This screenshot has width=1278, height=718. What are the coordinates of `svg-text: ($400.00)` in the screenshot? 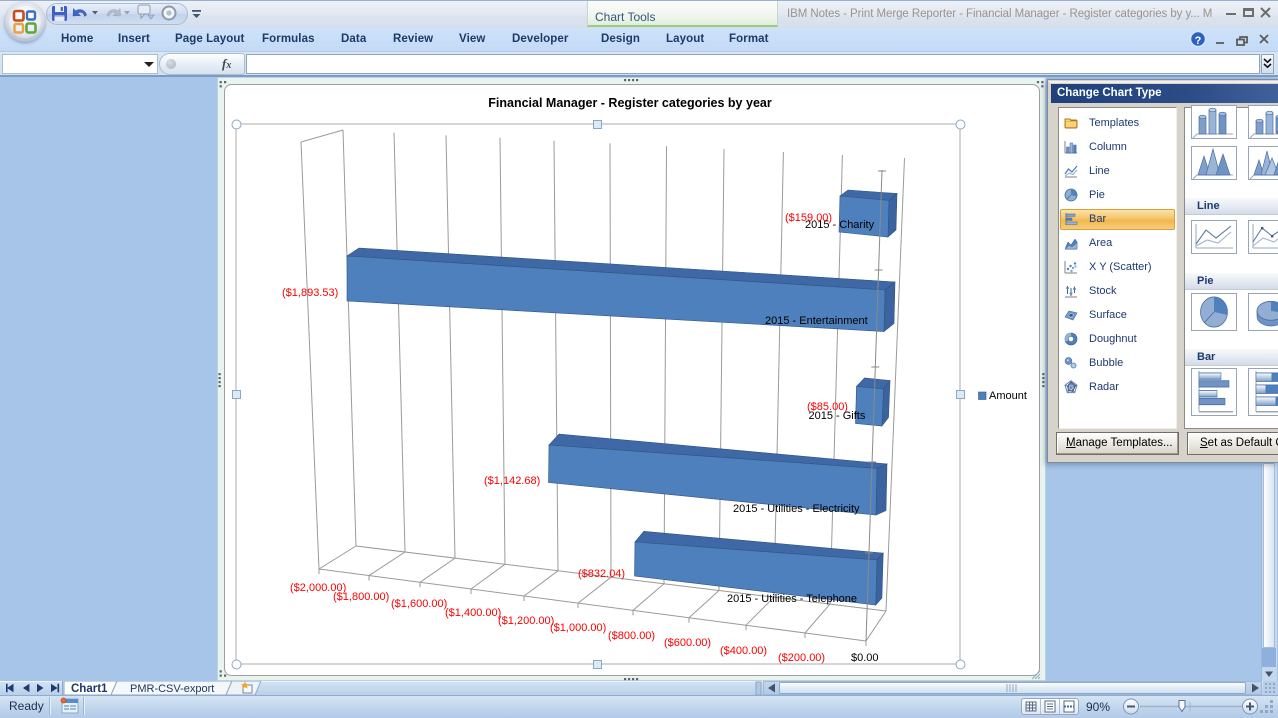 It's located at (743, 651).